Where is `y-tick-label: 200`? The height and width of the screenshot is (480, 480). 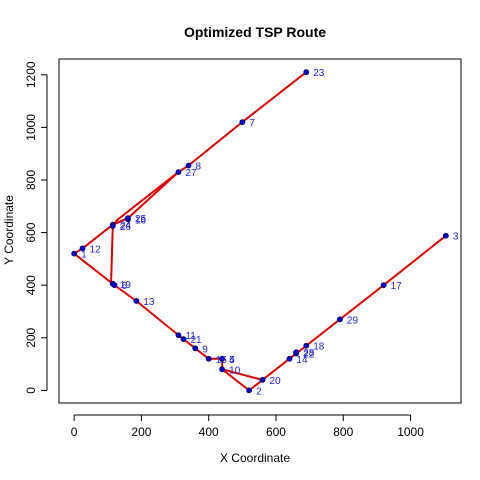 y-tick-label: 200 is located at coordinates (31, 337).